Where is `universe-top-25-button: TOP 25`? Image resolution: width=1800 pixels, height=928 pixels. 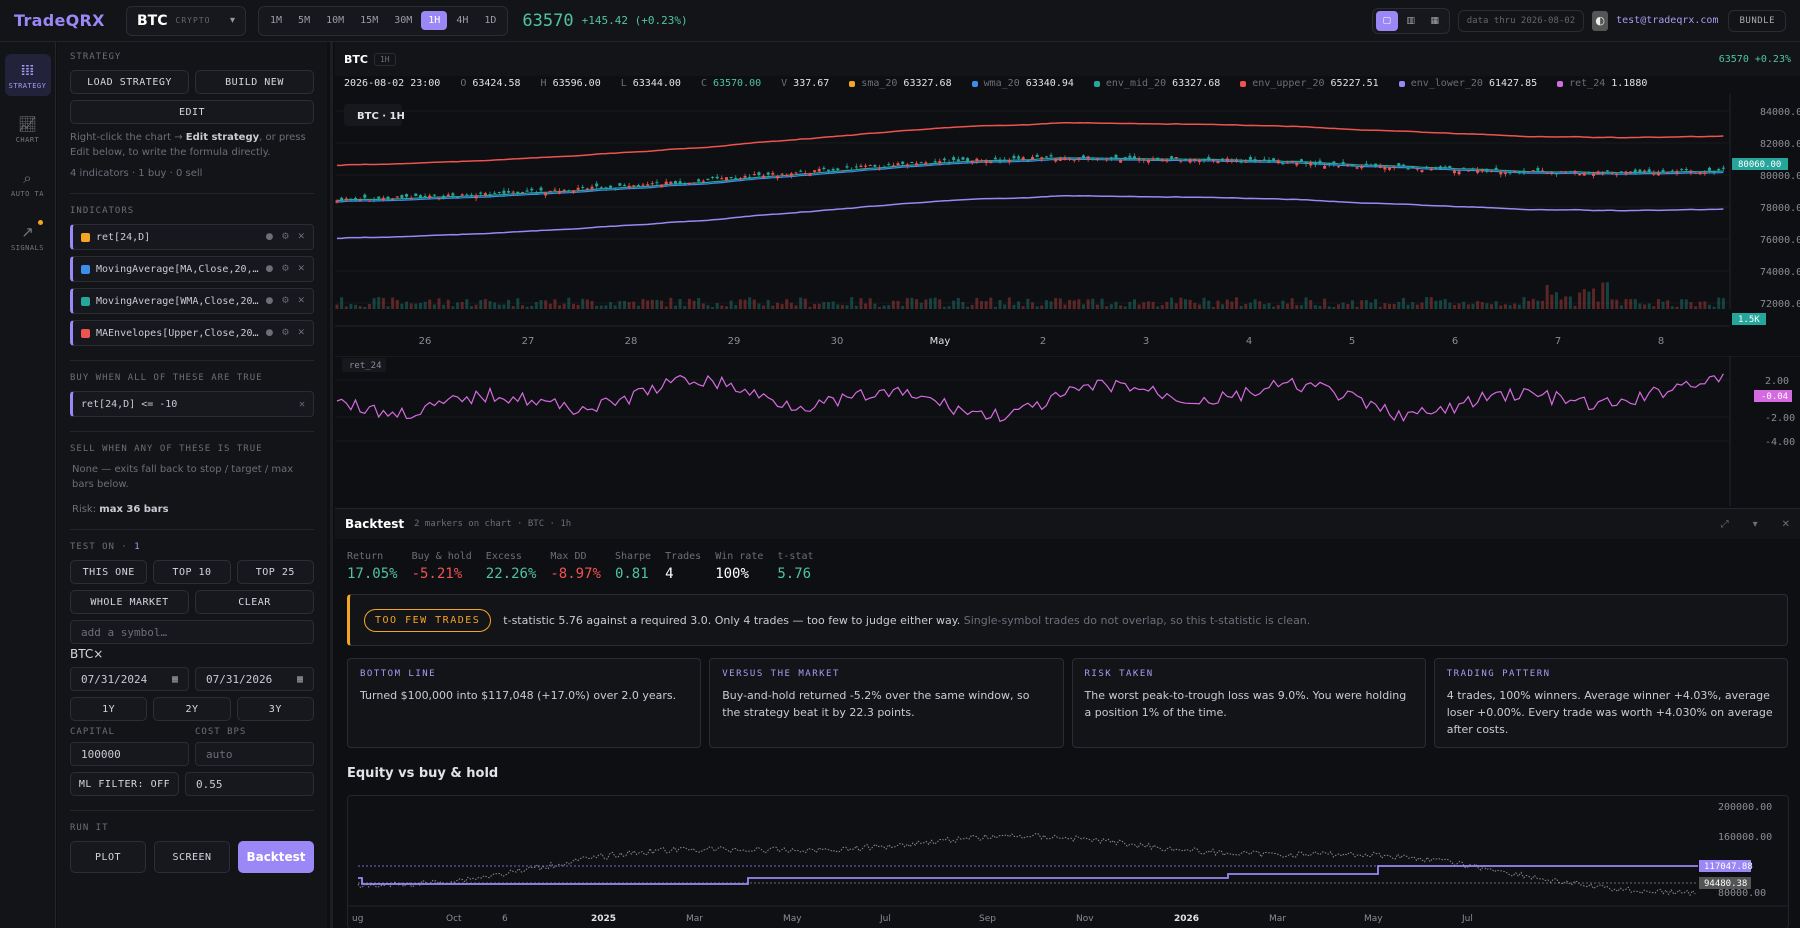 universe-top-25-button: TOP 25 is located at coordinates (275, 572).